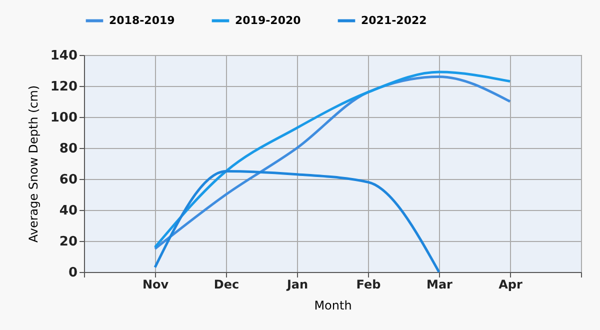 This screenshot has height=330, width=600. I want to click on legend-label: 2018-2019, so click(142, 20).